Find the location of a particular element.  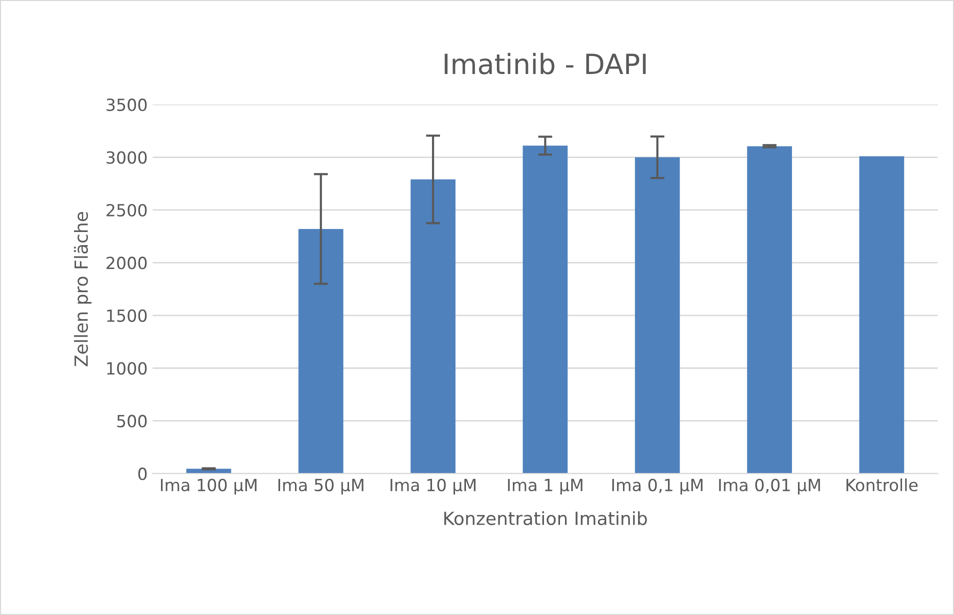

y-tick-label: 2500 is located at coordinates (126, 210).